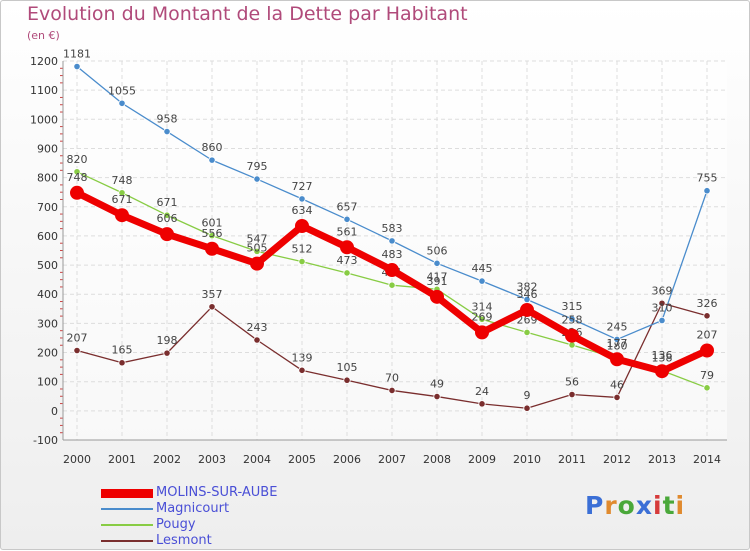 The height and width of the screenshot is (551, 750). Describe the element at coordinates (482, 391) in the screenshot. I see `data-label: 24` at that location.